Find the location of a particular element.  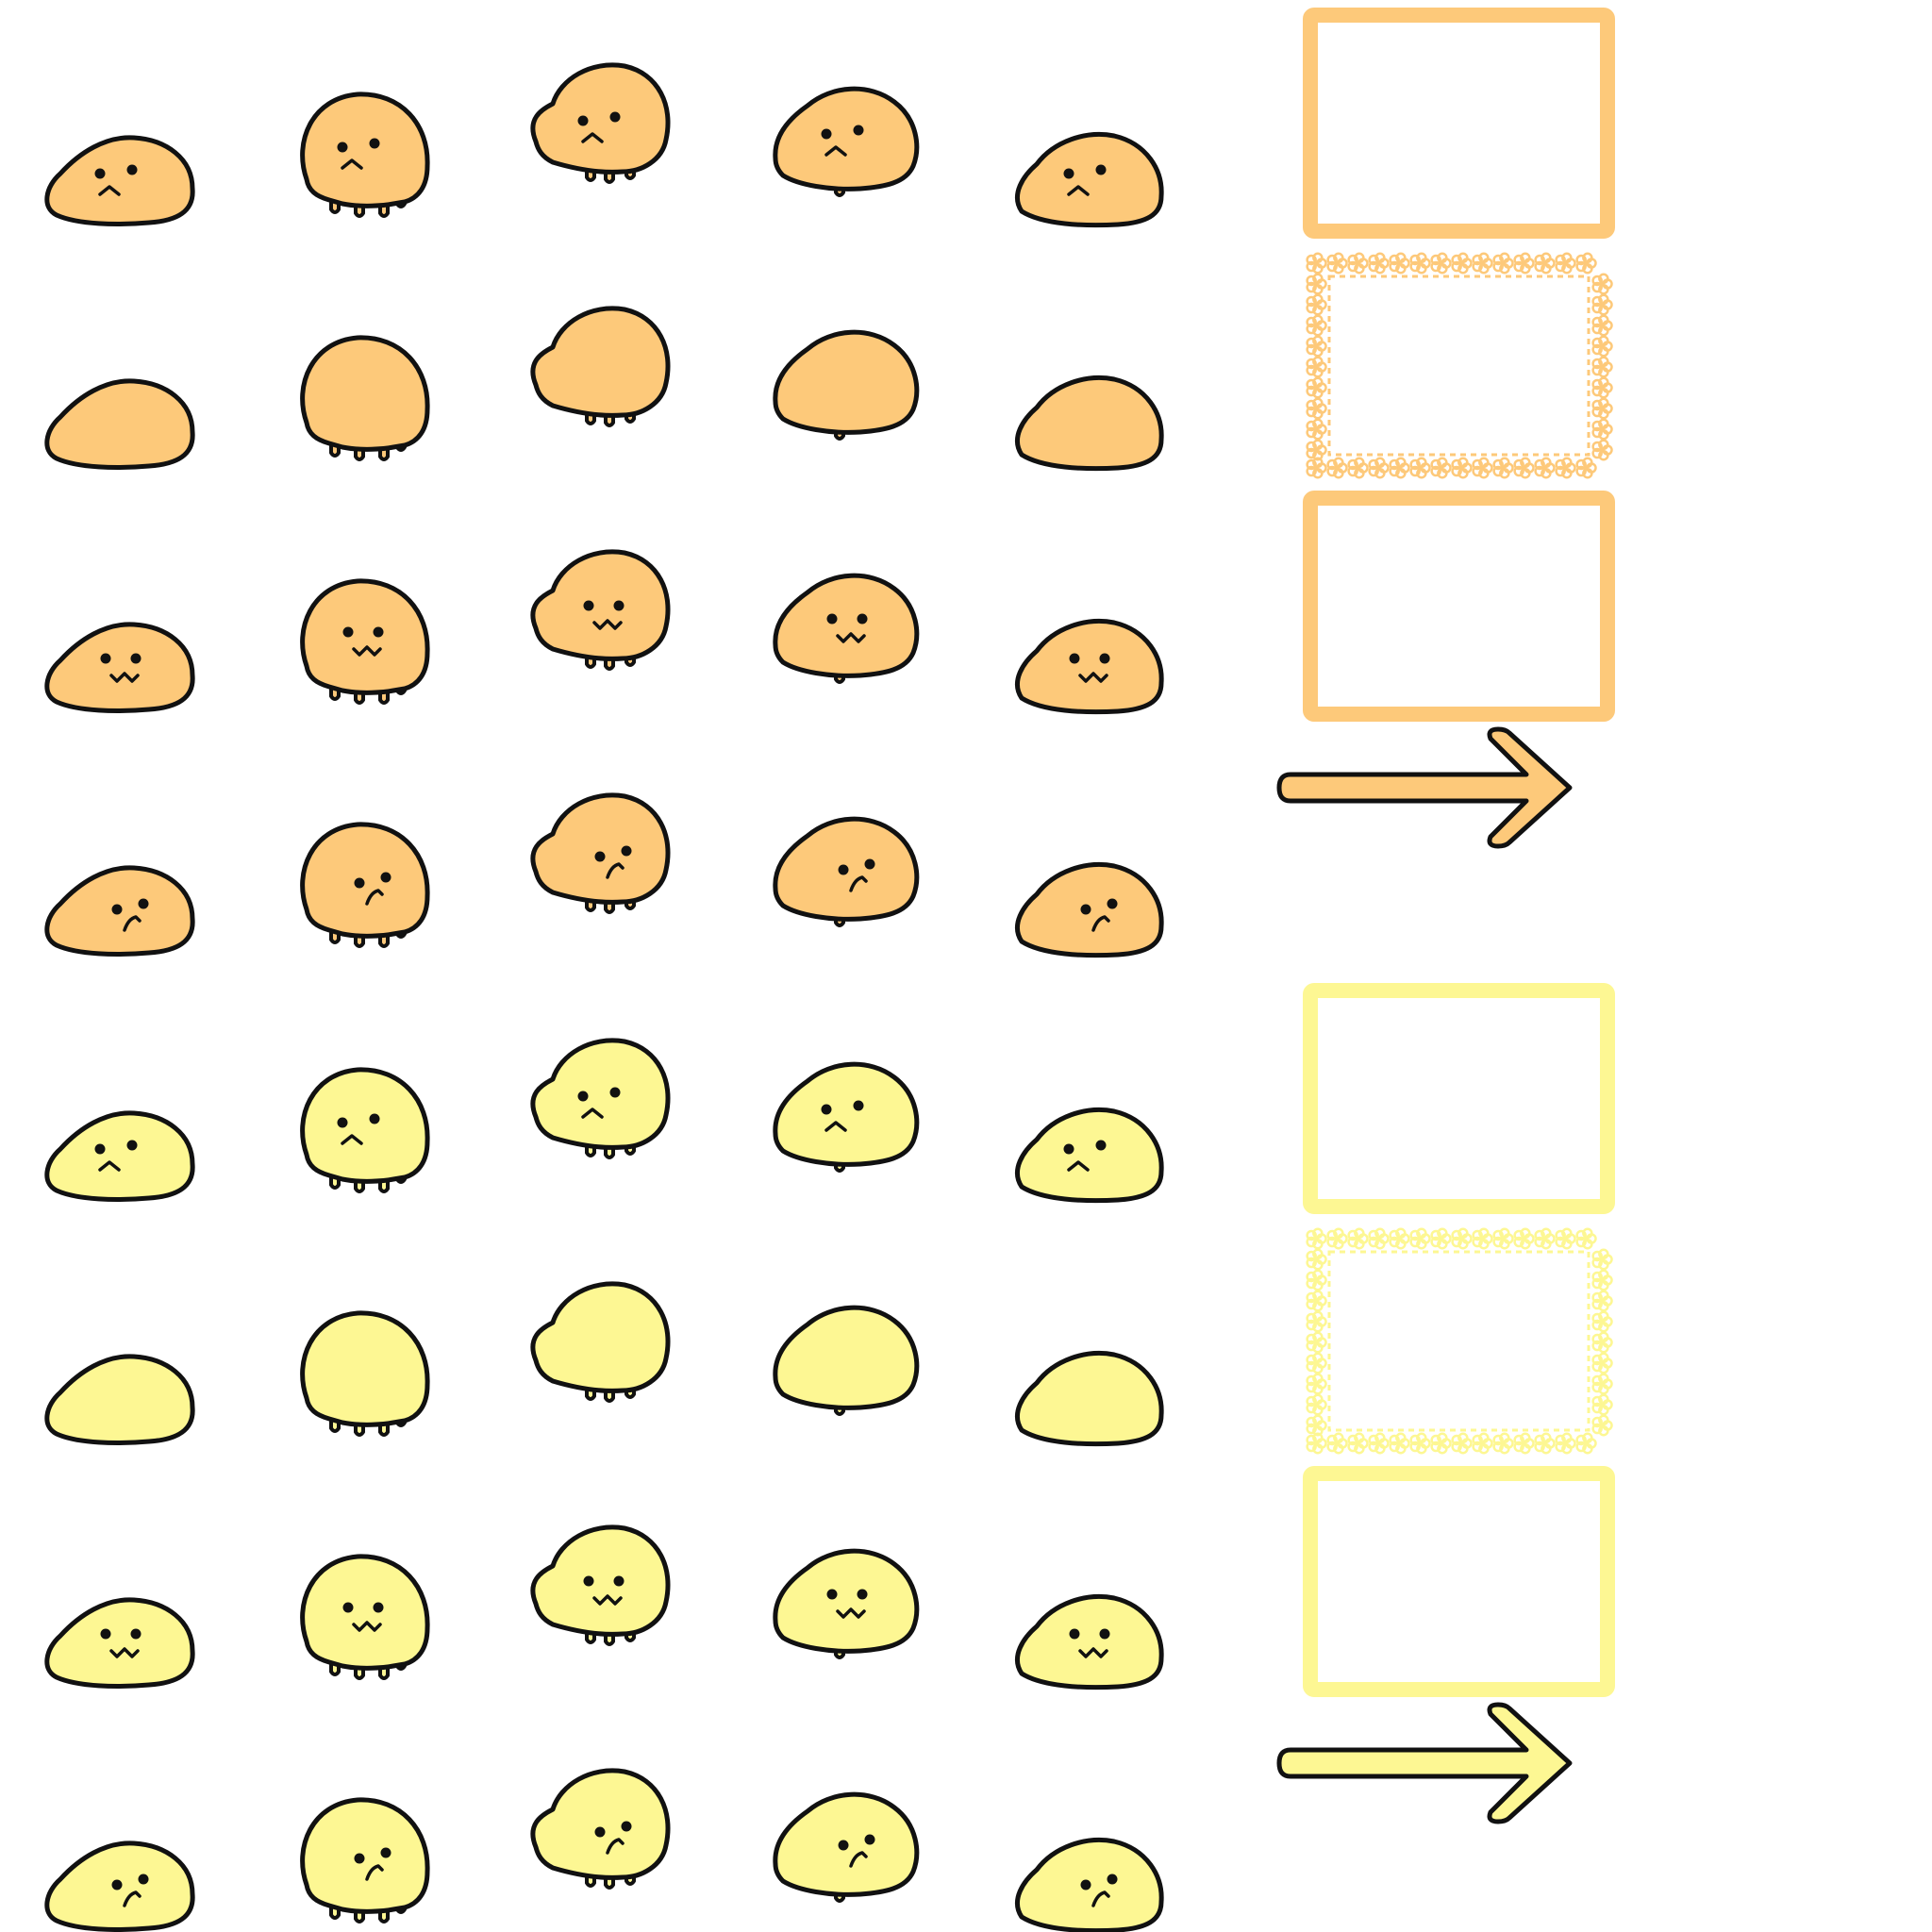

orange-set-frames is located at coordinates (1446, 429).